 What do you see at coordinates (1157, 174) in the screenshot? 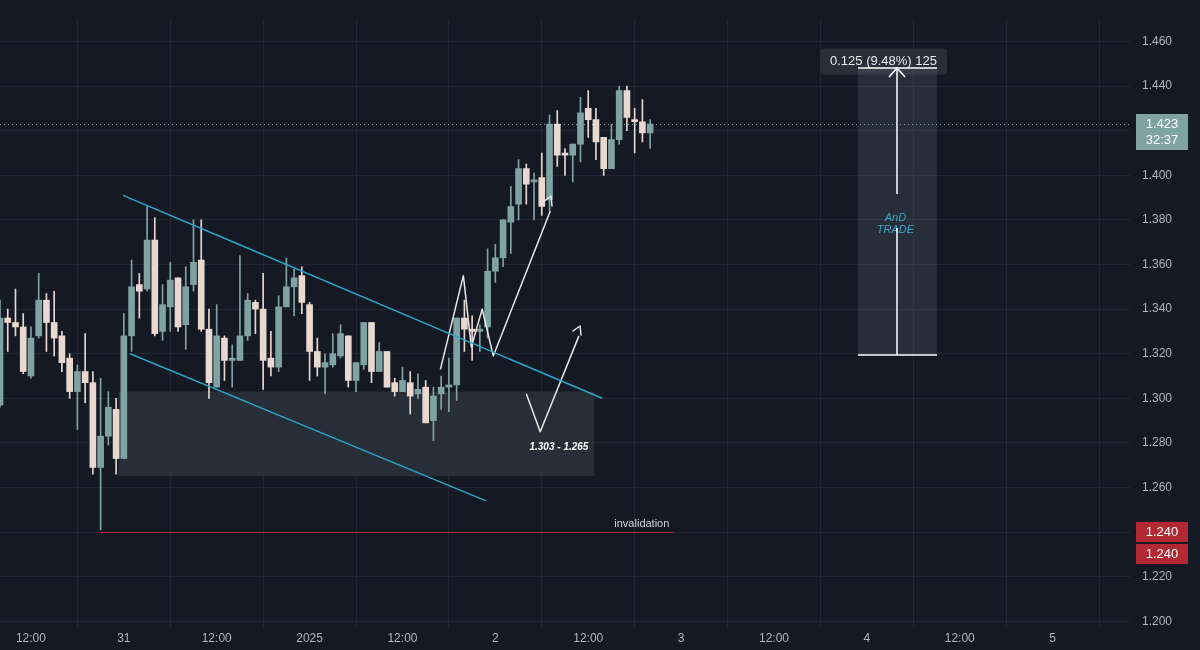
I see `y-tick-label: 1.400` at bounding box center [1157, 174].